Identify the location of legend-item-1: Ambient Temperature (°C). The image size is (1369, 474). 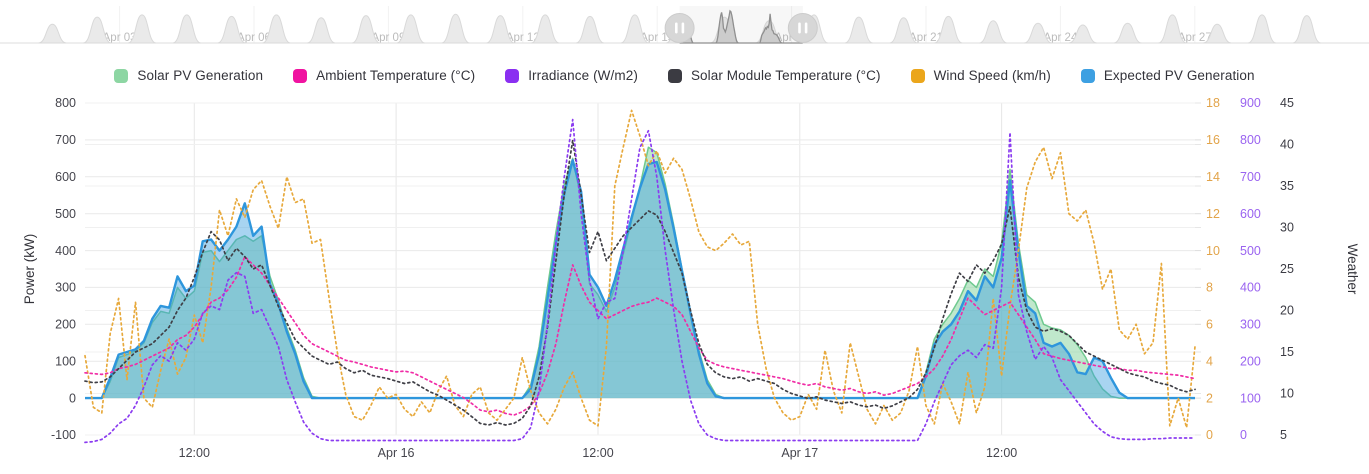
(384, 75).